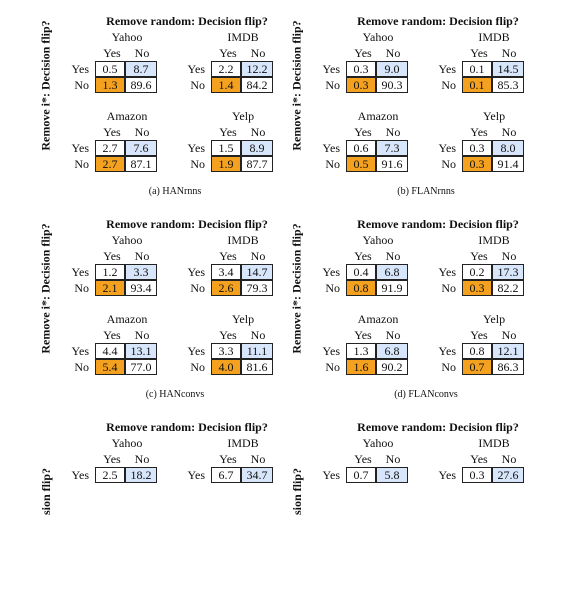 This screenshot has height=606, width=565. What do you see at coordinates (508, 475) in the screenshot?
I see `matrix-cell: 27.6` at bounding box center [508, 475].